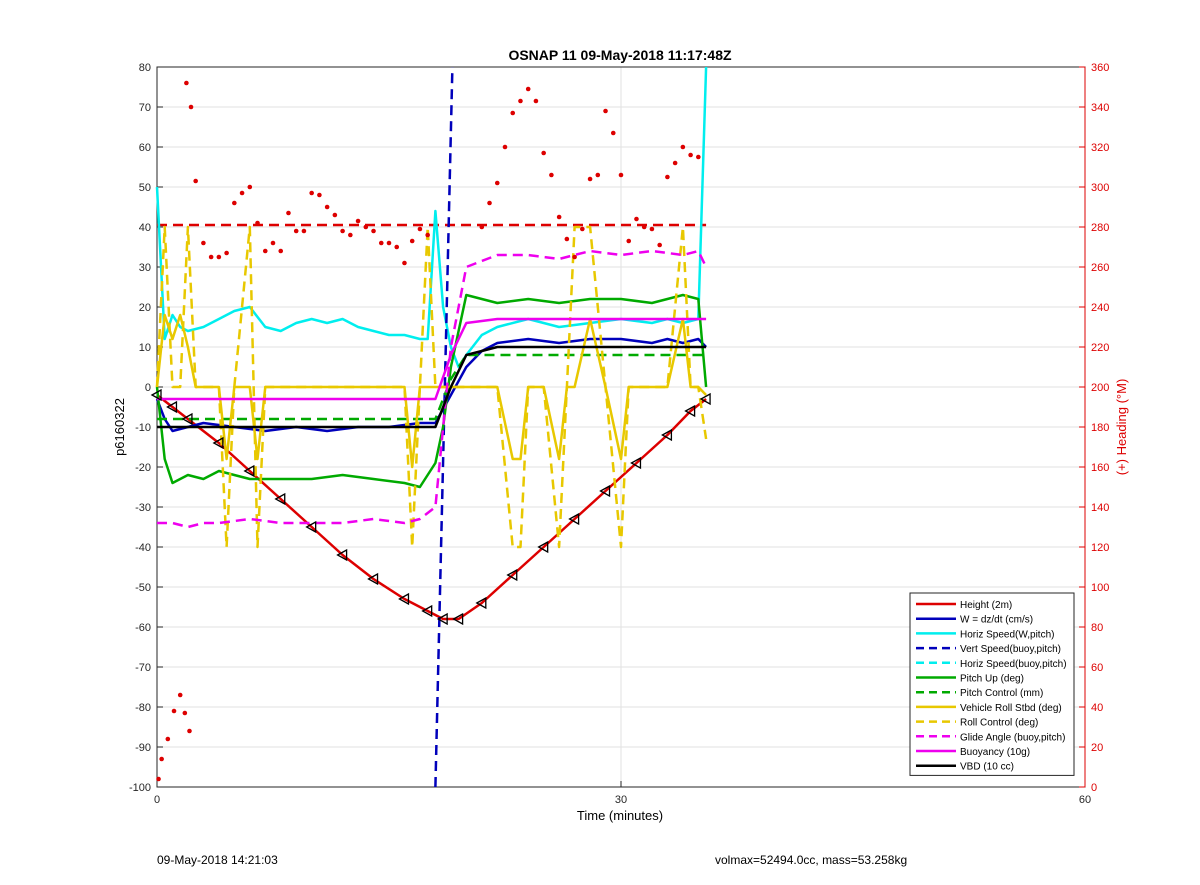 The width and height of the screenshot is (1200, 885). What do you see at coordinates (1097, 668) in the screenshot?
I see `y2-tick-label: 60` at bounding box center [1097, 668].